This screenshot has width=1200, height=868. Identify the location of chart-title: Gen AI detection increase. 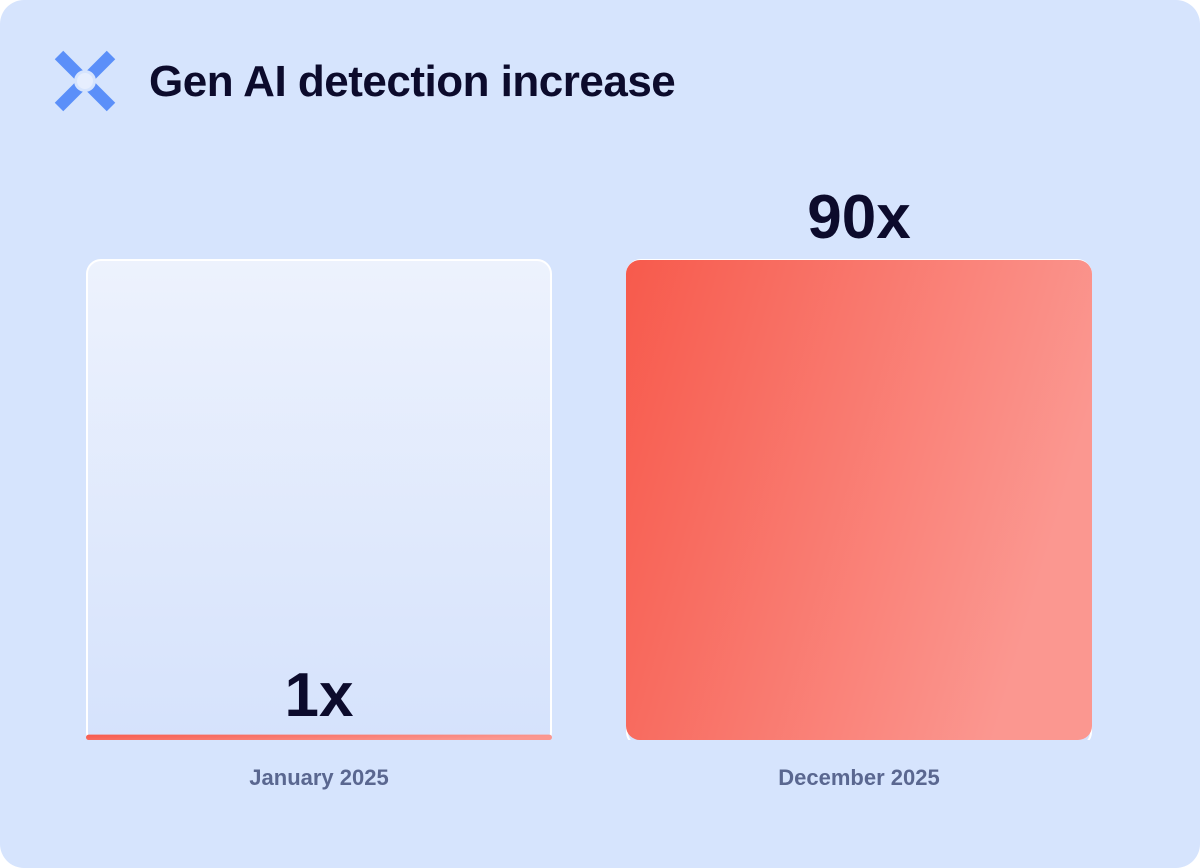
(412, 81).